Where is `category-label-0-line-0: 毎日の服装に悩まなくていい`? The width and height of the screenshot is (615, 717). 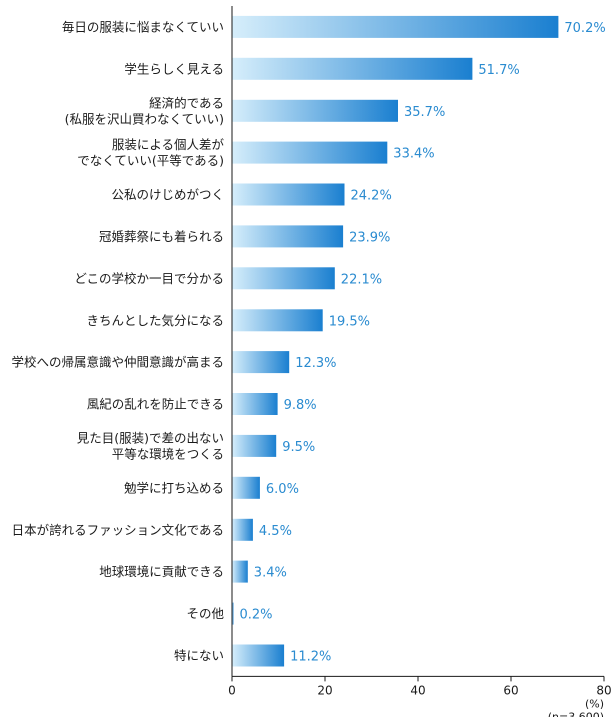 category-label-0-line-0: 毎日の服装に悩まなくていい is located at coordinates (143, 26).